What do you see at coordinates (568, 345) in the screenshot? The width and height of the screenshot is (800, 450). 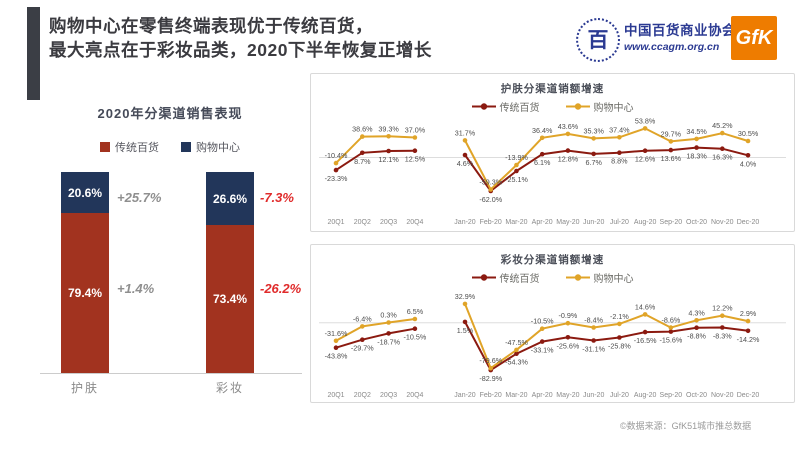 I see `data-point-label: -25.6%` at bounding box center [568, 345].